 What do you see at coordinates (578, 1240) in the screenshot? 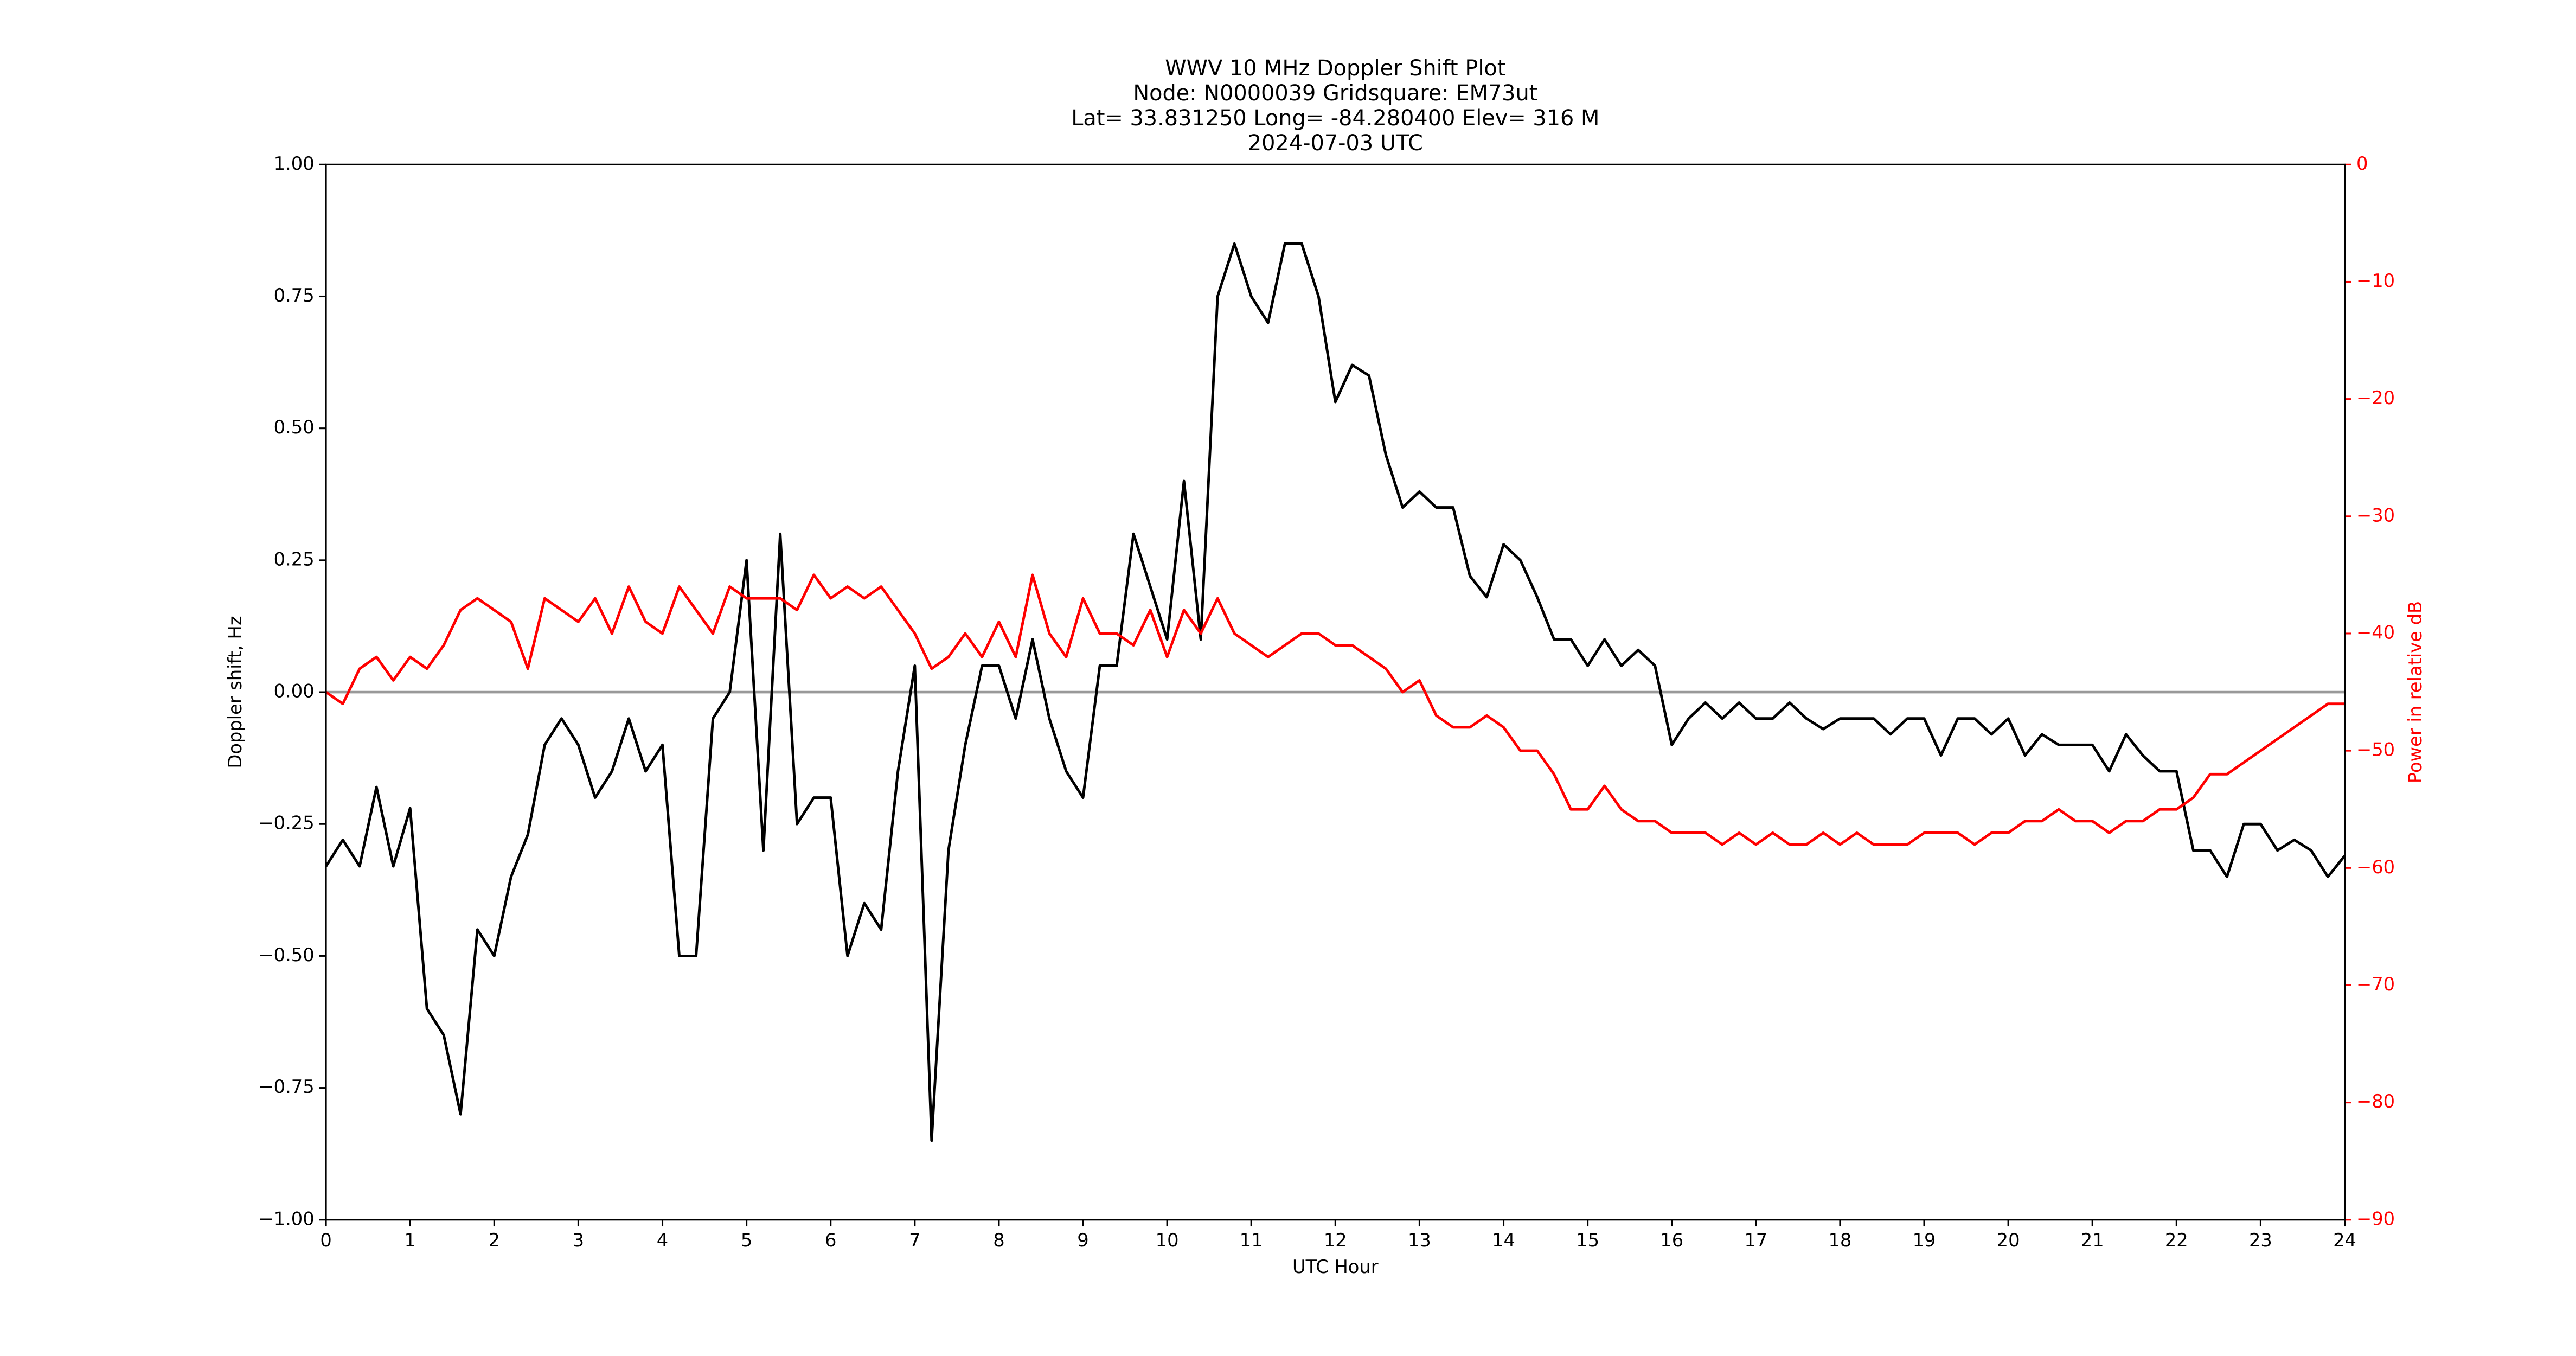
I see `x-tick-label: 3` at bounding box center [578, 1240].